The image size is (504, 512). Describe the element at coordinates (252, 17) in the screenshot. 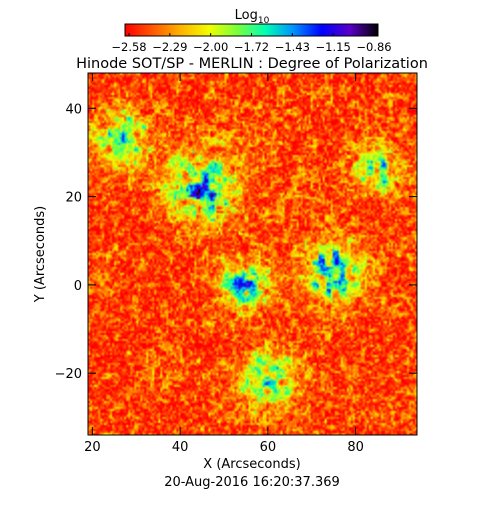

I see `colorbar-title: Log10` at that location.